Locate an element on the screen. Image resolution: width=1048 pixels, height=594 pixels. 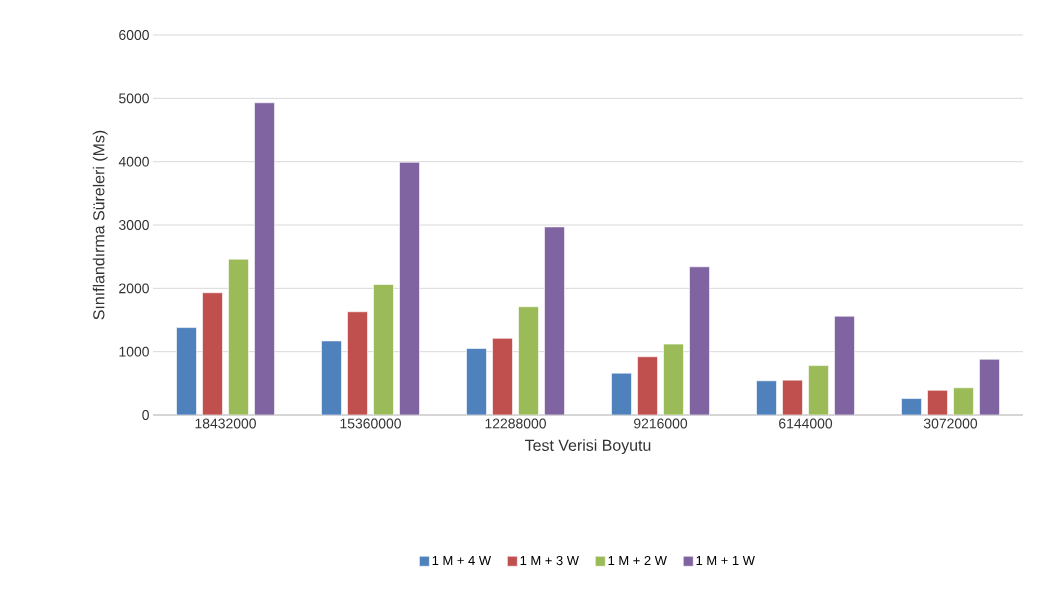
legend-label: 1 M + 1 W is located at coordinates (725, 560).